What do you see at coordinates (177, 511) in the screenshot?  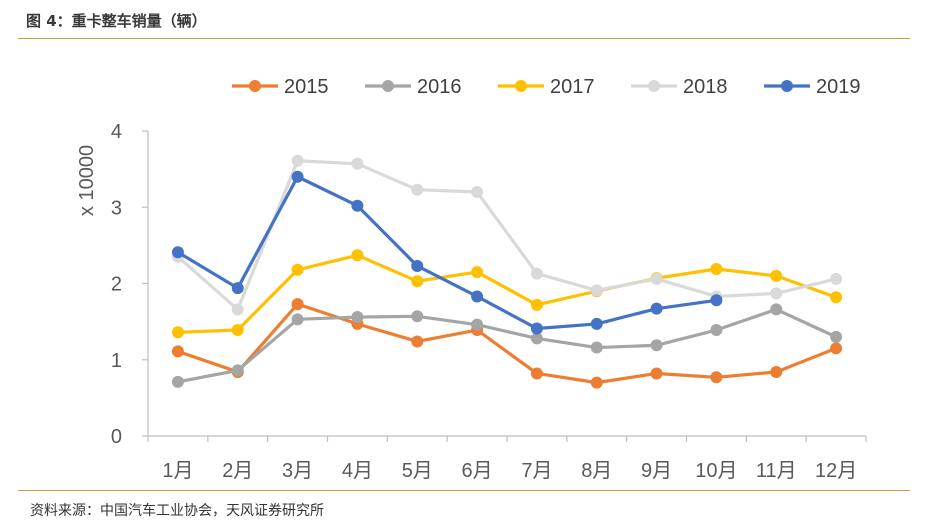 I see `source-note: 资料来源：中国汽车工业协会，天风证券研究所` at bounding box center [177, 511].